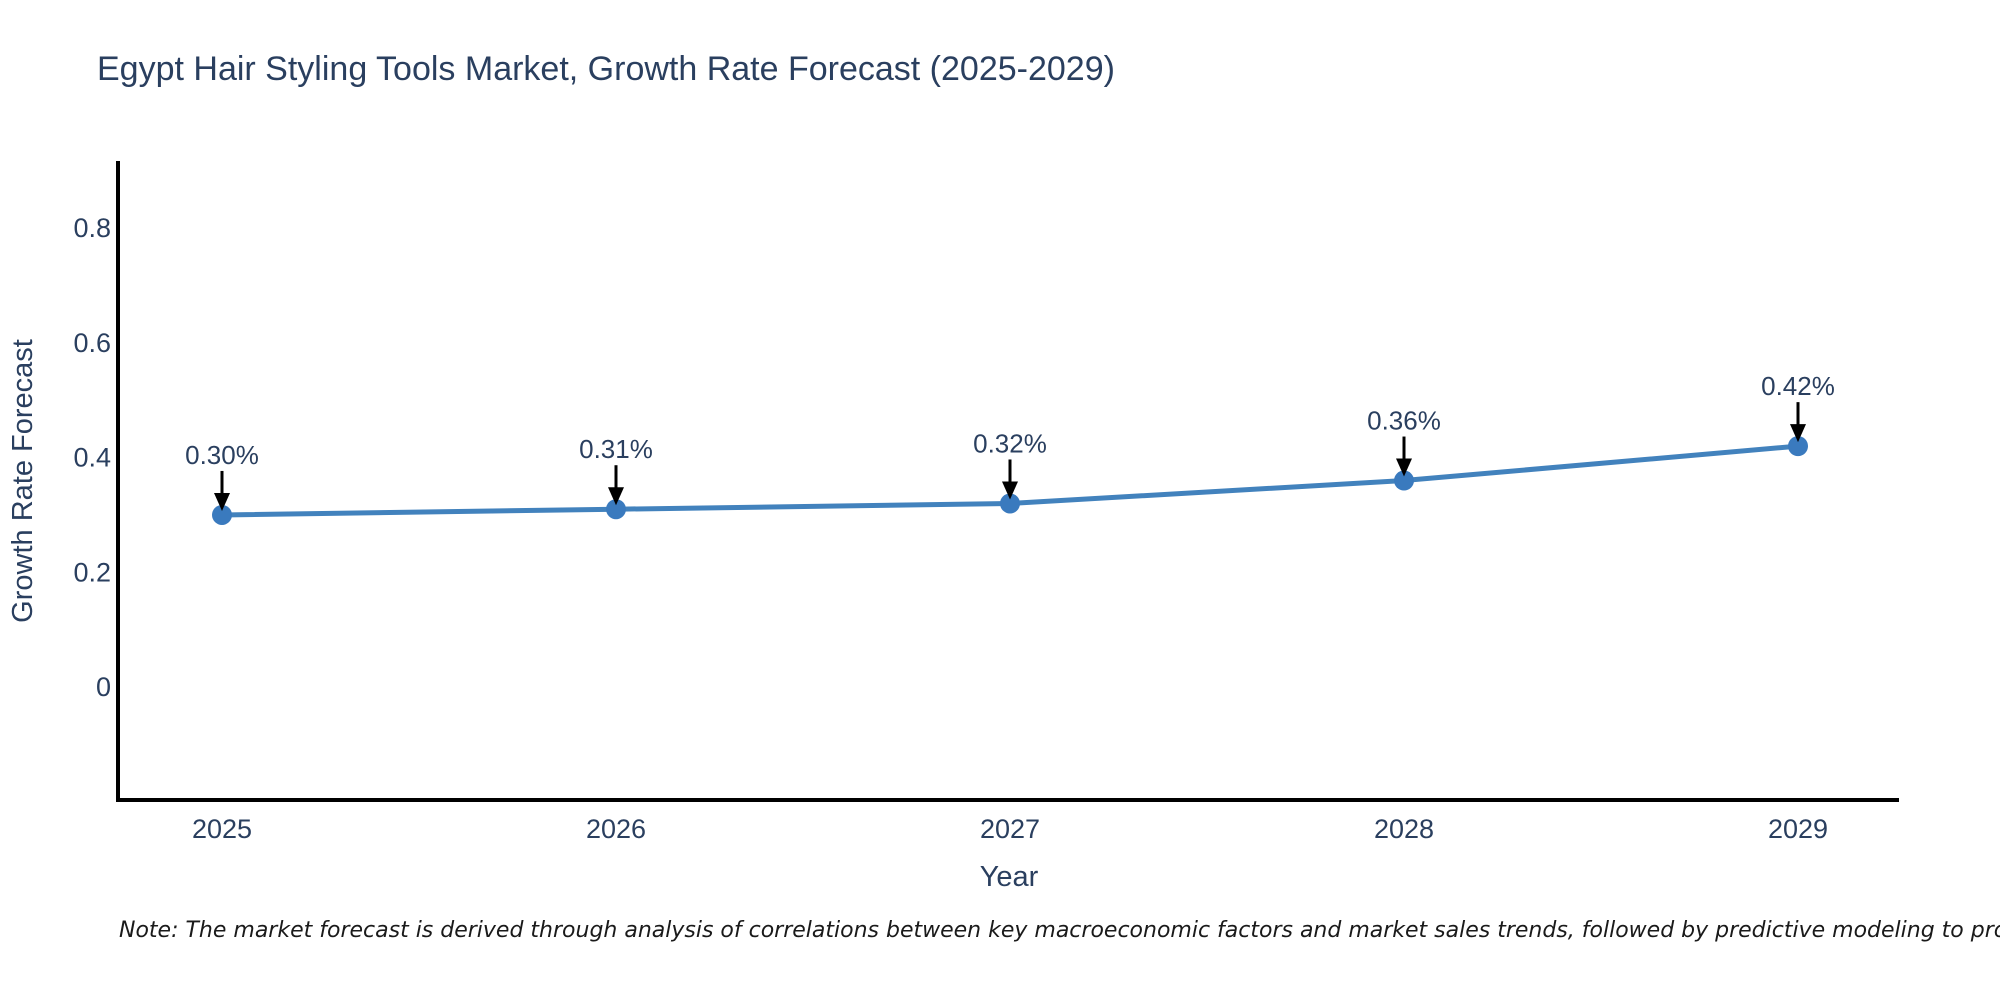 This screenshot has width=2000, height=1000. Describe the element at coordinates (616, 829) in the screenshot. I see `x-tick-label: 2026` at that location.